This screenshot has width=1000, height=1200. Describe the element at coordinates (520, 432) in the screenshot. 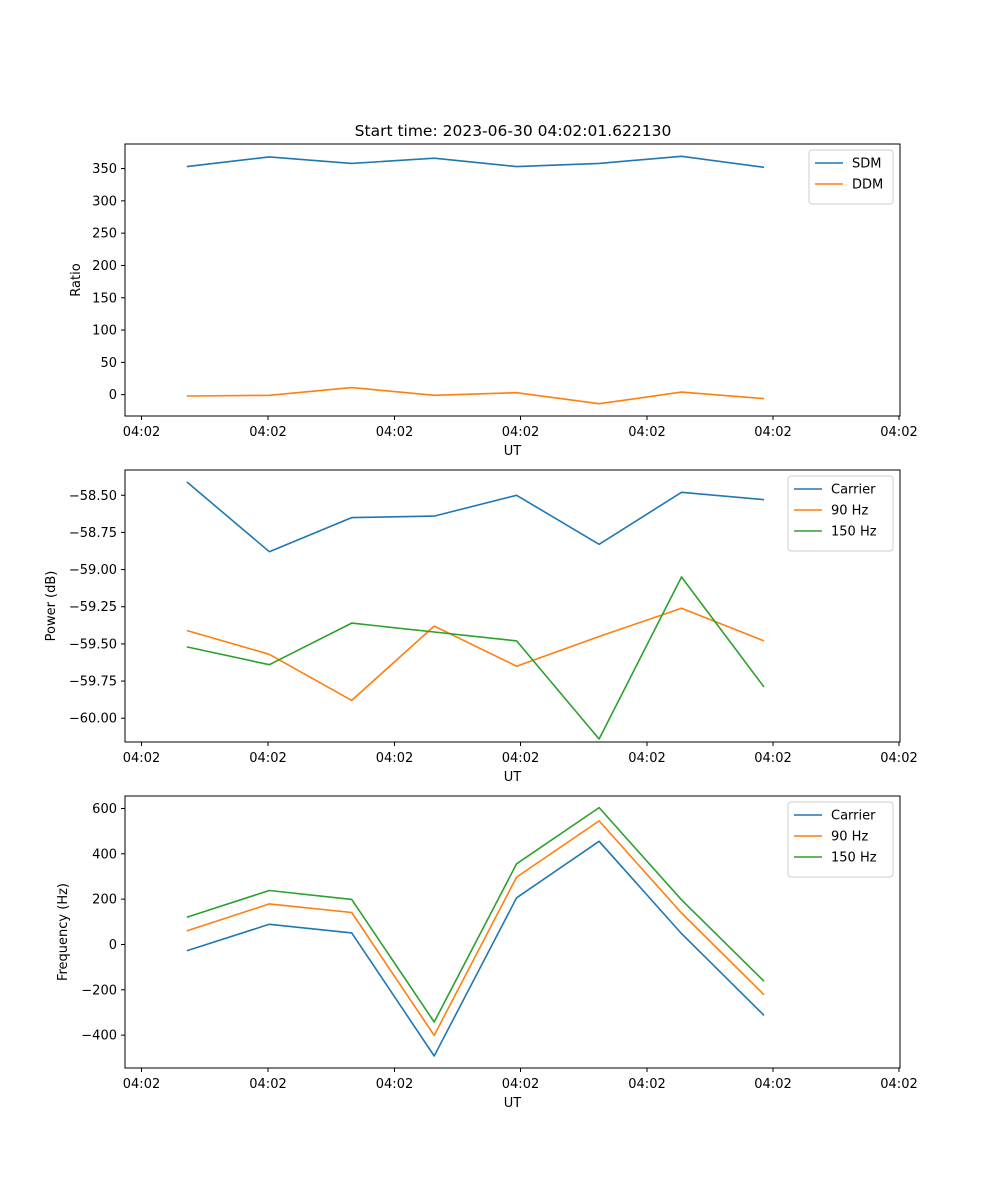

I see `x-tick-label-1-4: 04:02` at that location.